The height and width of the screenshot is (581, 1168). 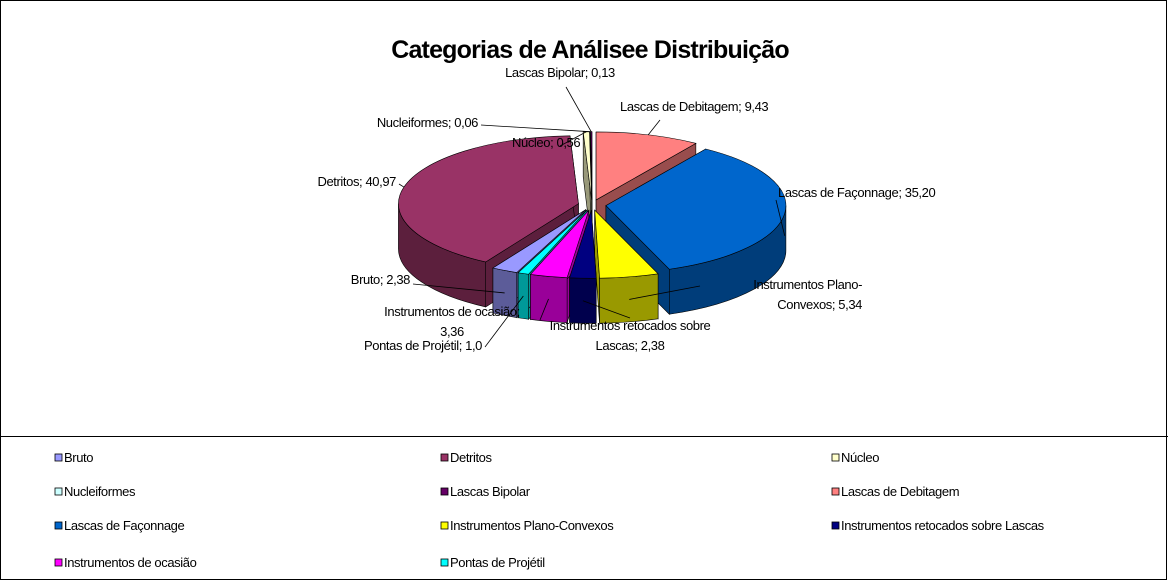 I want to click on legend-label: Núcleo, so click(x=860, y=457).